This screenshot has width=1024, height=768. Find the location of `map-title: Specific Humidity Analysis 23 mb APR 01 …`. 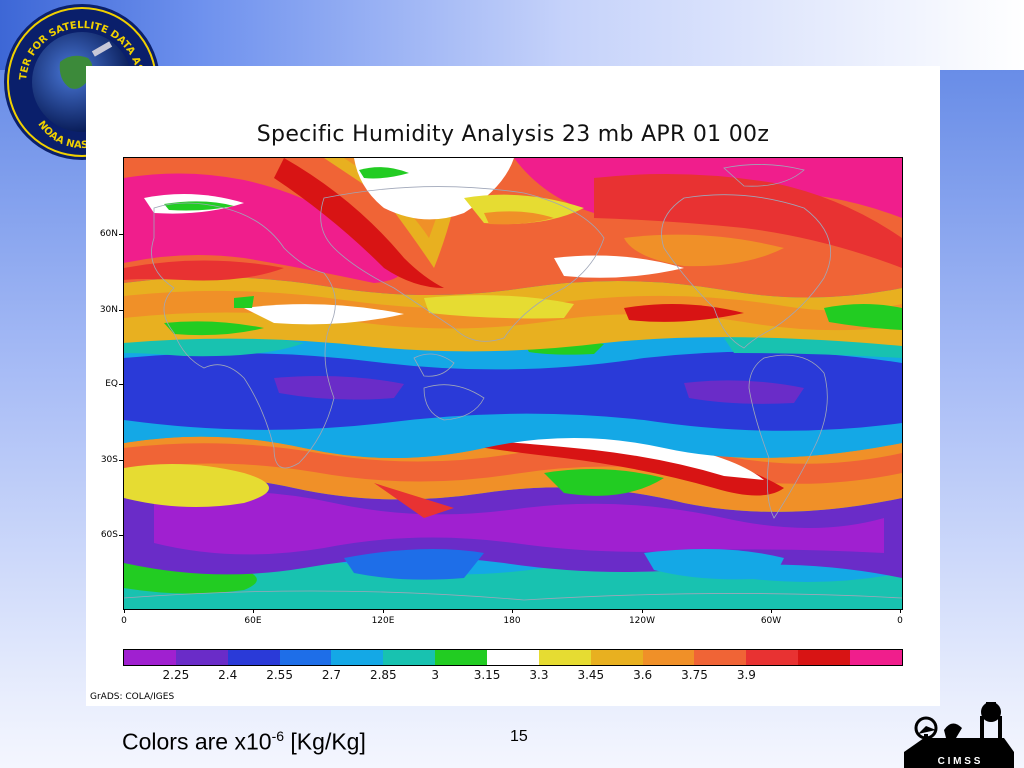

map-title: Specific Humidity Analysis 23 mb APR 01 … is located at coordinates (513, 134).